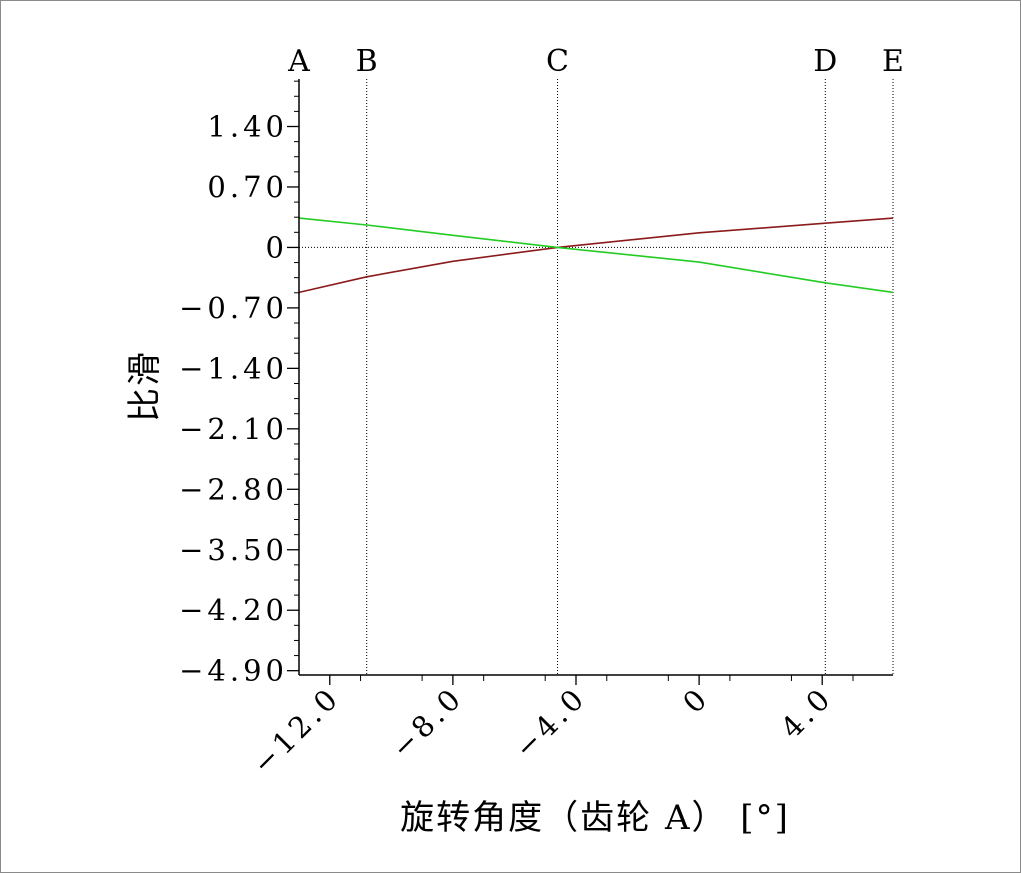  I want to click on x-tick-label: −8.0, so click(427, 722).